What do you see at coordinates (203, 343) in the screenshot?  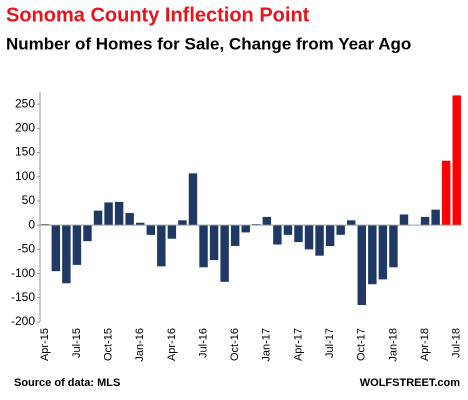 I see `x-tick-label: Jul-16` at bounding box center [203, 343].